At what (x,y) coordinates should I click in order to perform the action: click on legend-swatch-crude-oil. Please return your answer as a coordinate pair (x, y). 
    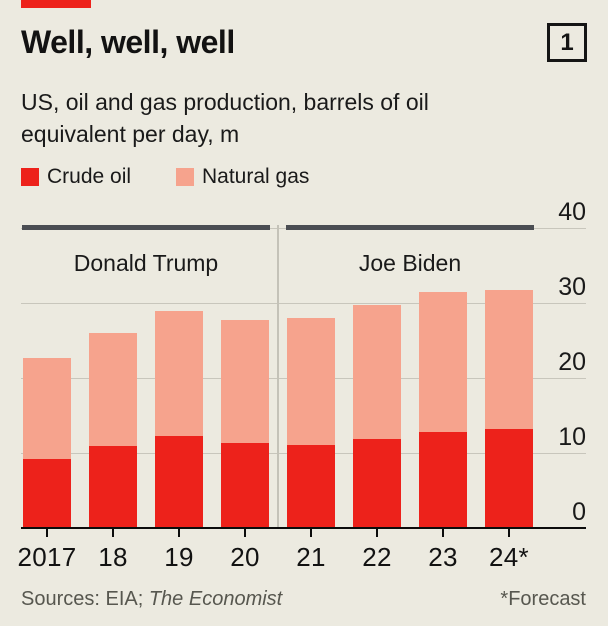
    Looking at the image, I should click on (30, 177).